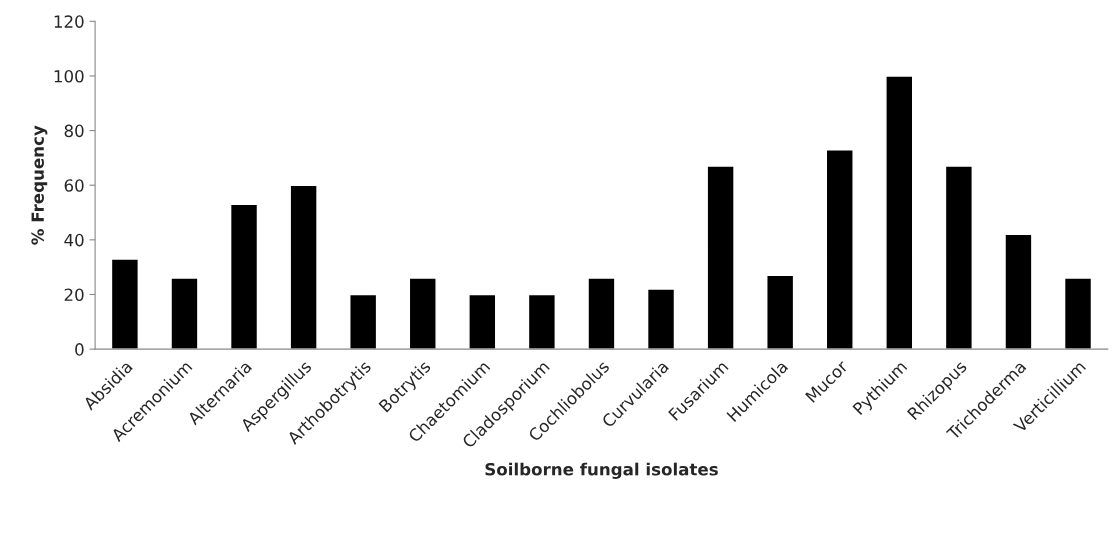  I want to click on y-tick-label: 120, so click(69, 21).